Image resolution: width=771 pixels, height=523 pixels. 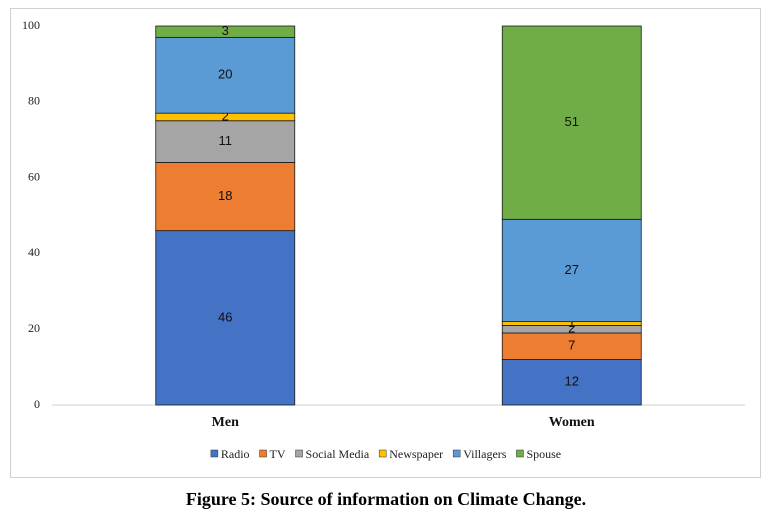 What do you see at coordinates (572, 422) in the screenshot?
I see `x-tick-label: Women` at bounding box center [572, 422].